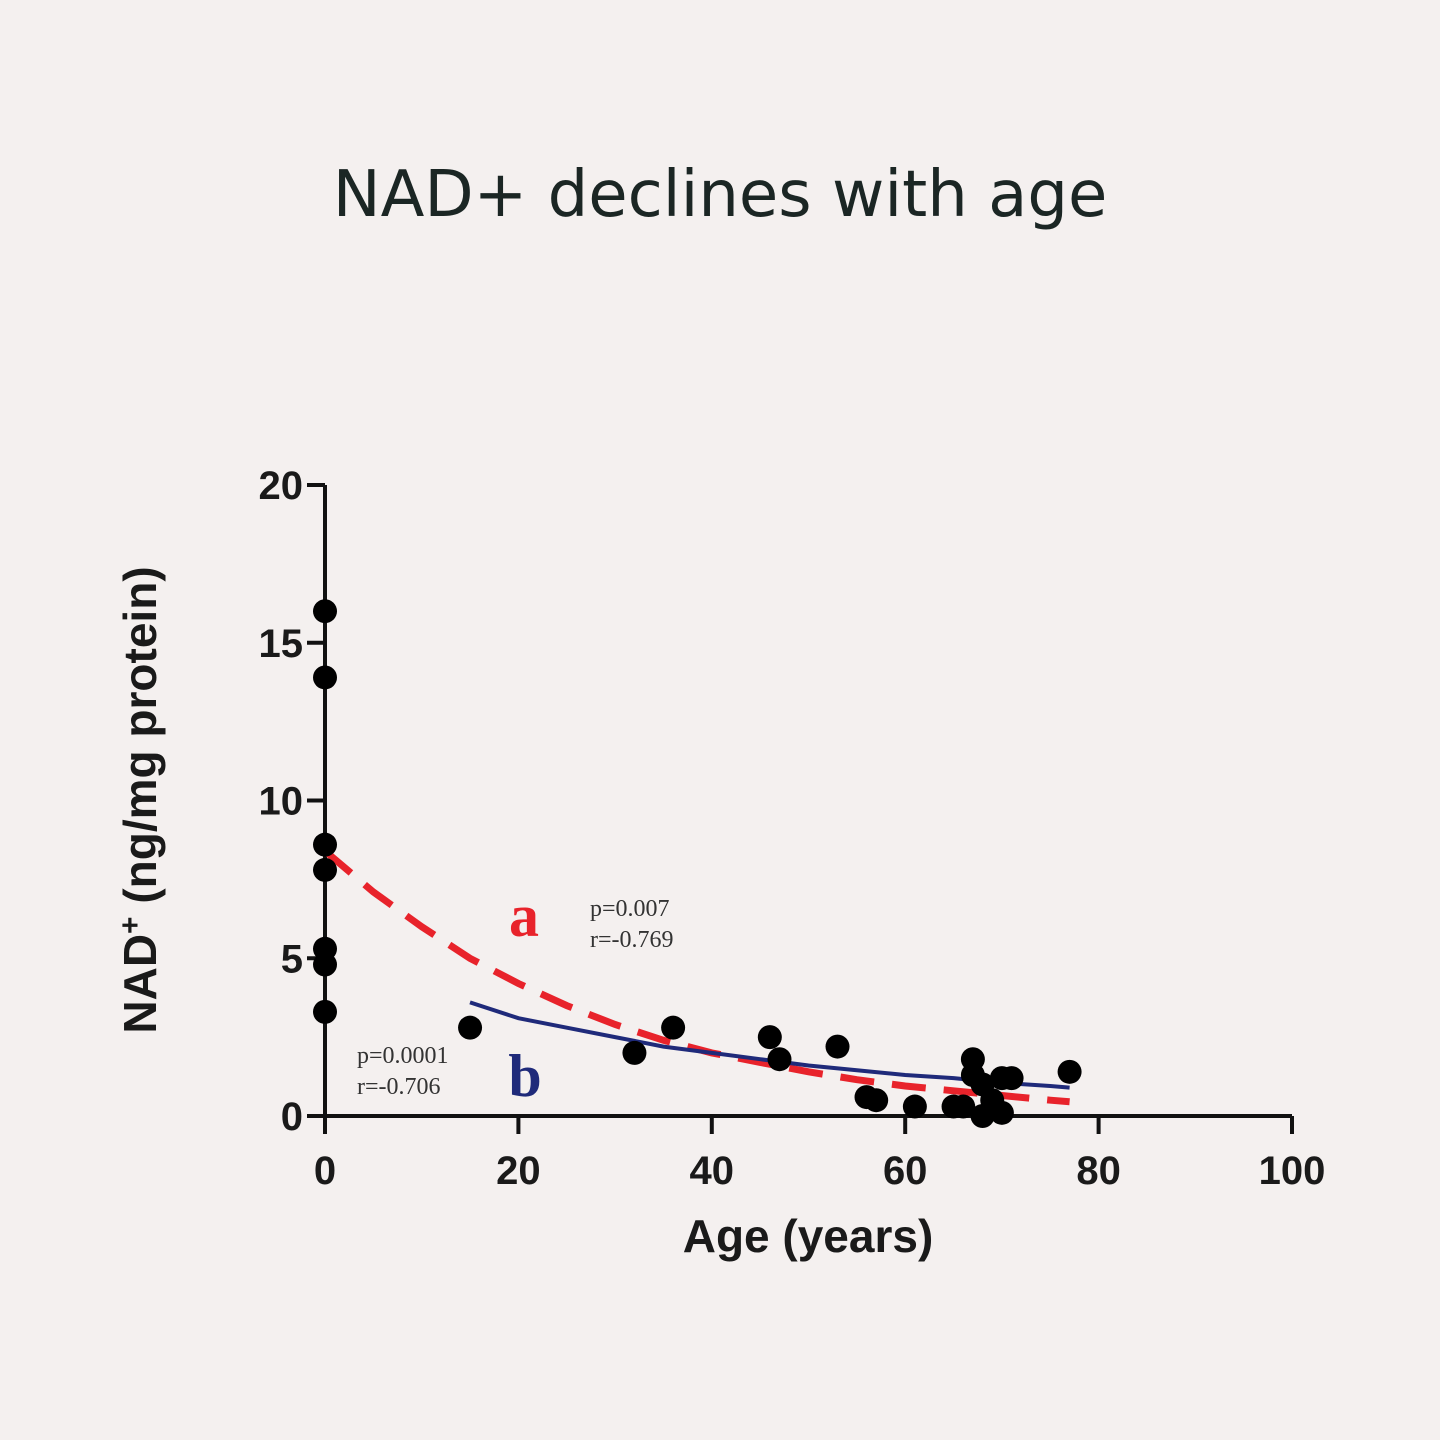  I want to click on x-tick-label: 20, so click(518, 1171).